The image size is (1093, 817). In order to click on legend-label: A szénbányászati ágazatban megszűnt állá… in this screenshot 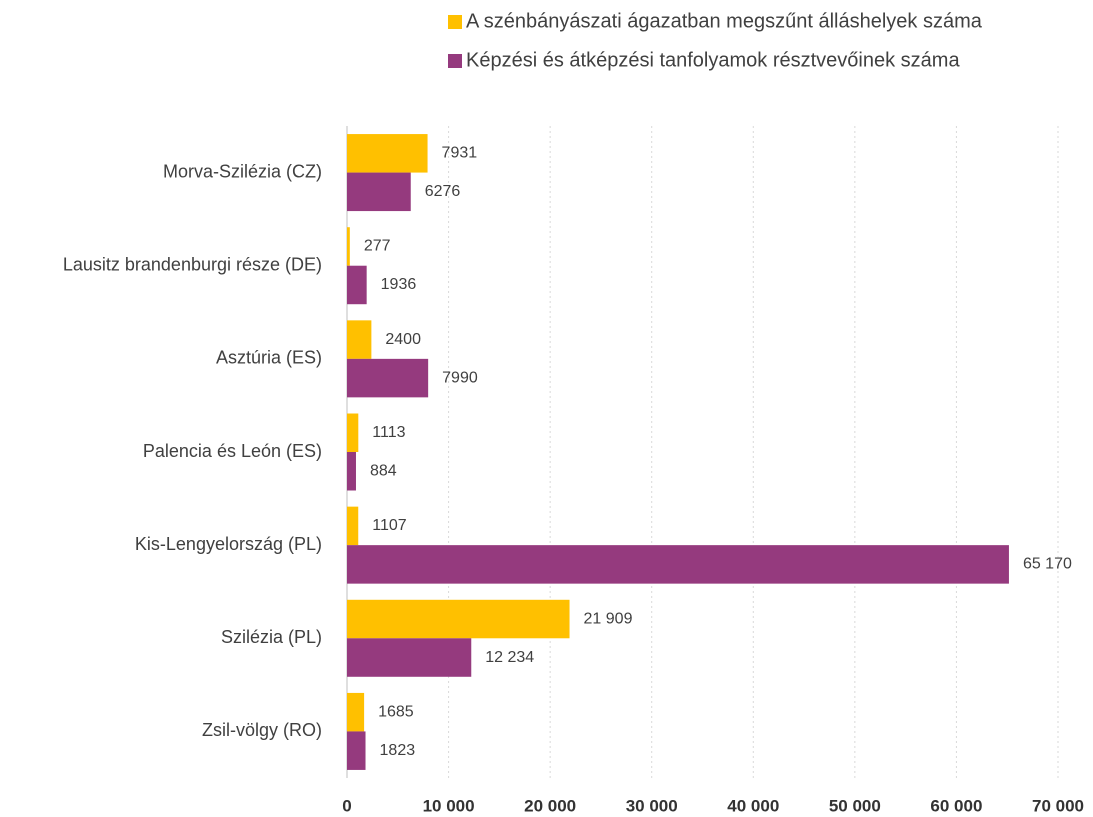, I will do `click(724, 21)`.